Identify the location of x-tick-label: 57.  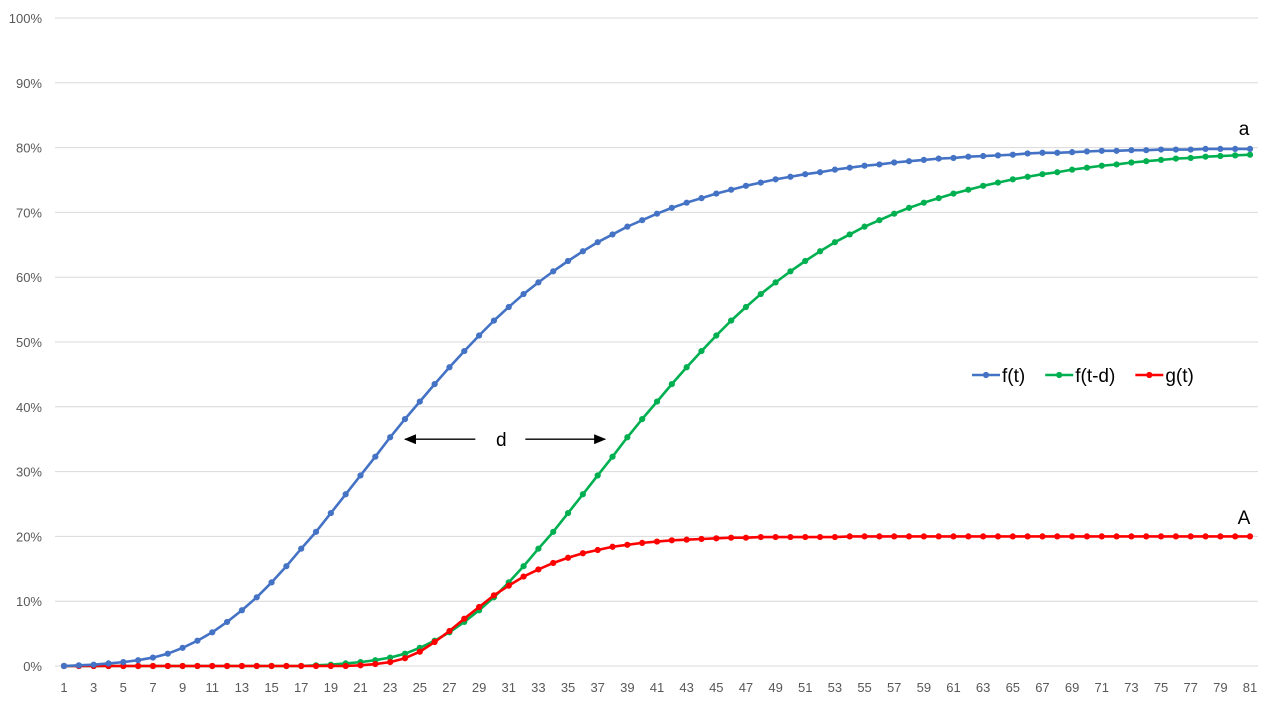
(894, 687).